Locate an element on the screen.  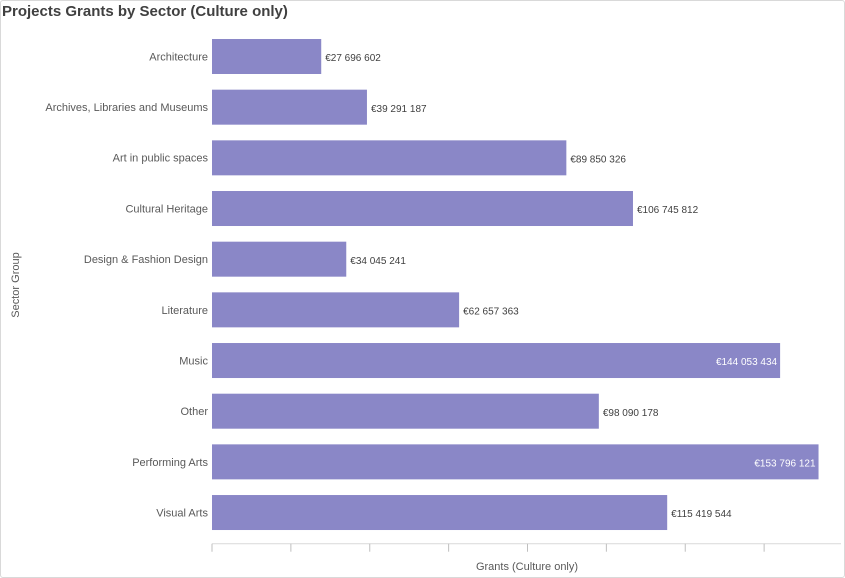
category-label: Music is located at coordinates (193, 361).